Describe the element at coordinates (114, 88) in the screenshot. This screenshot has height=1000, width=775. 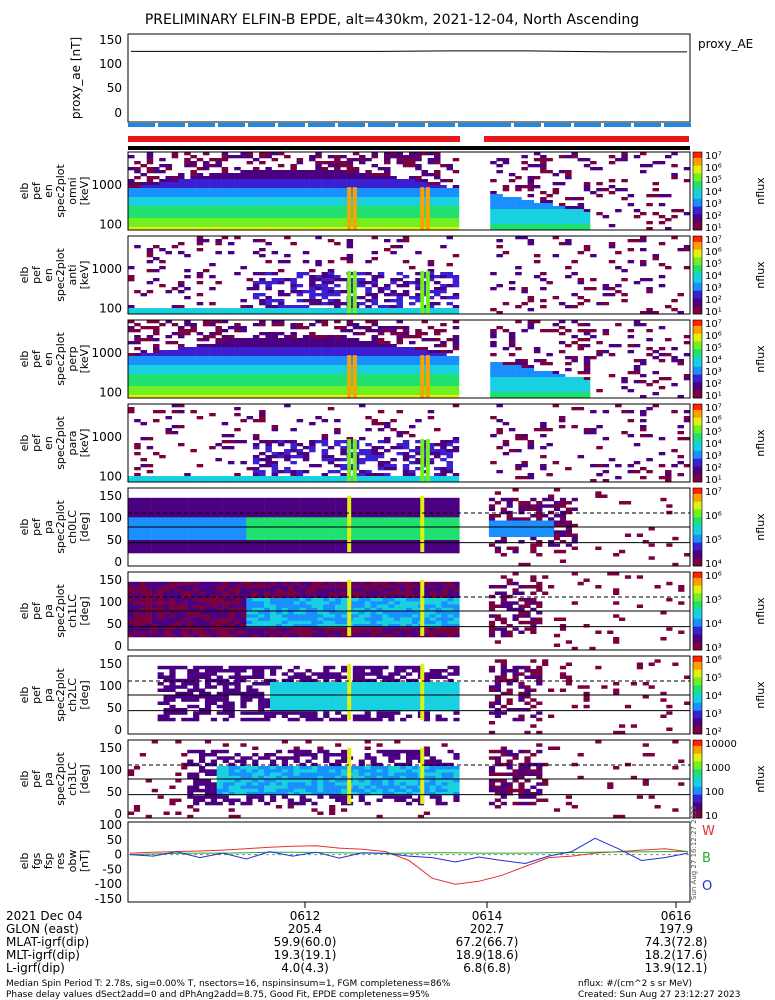
I see `proxy-ae-ytick: 50` at that location.